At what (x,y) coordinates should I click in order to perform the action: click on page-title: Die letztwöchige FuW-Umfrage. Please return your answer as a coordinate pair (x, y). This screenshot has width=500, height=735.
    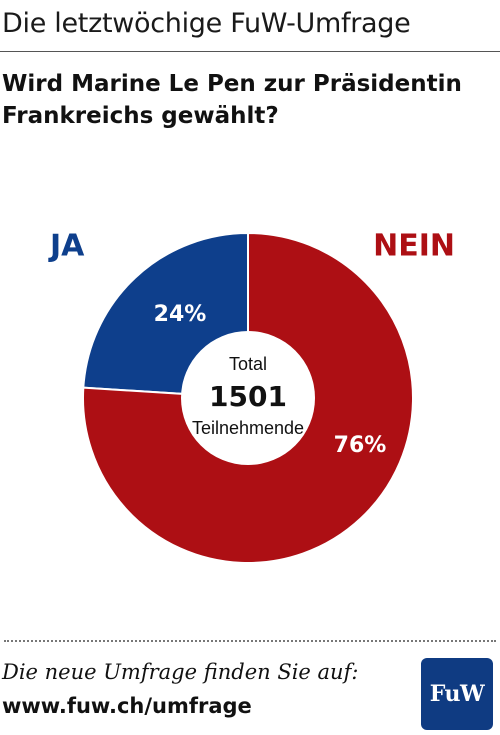
    Looking at the image, I should click on (206, 23).